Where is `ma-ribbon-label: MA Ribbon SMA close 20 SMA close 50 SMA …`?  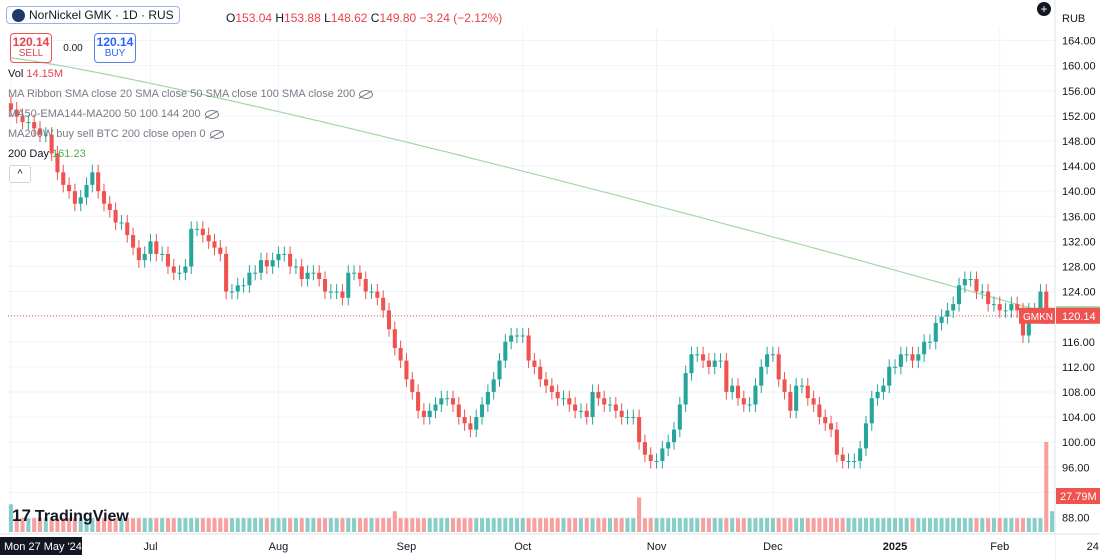 ma-ribbon-label: MA Ribbon SMA close 20 SMA close 50 SMA … is located at coordinates (182, 94).